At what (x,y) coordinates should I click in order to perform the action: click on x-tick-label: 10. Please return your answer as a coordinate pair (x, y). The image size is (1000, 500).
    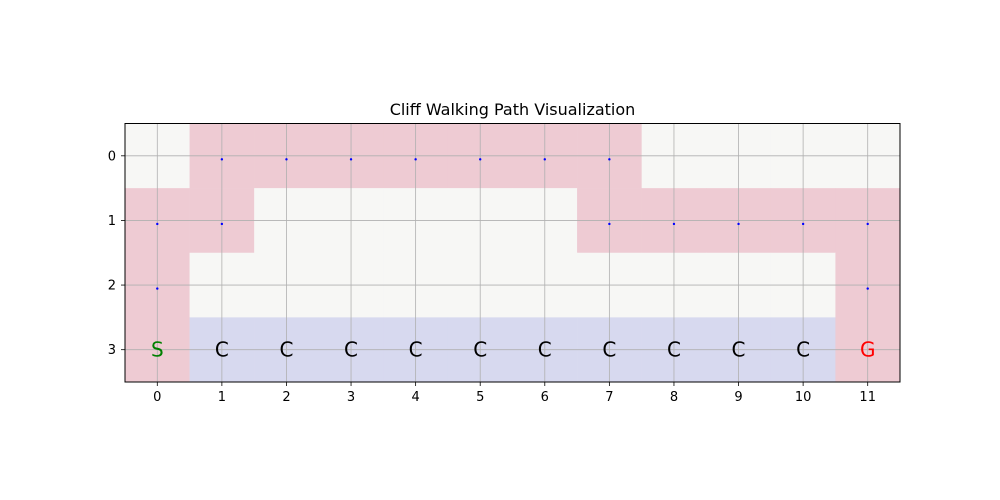
    Looking at the image, I should click on (803, 397).